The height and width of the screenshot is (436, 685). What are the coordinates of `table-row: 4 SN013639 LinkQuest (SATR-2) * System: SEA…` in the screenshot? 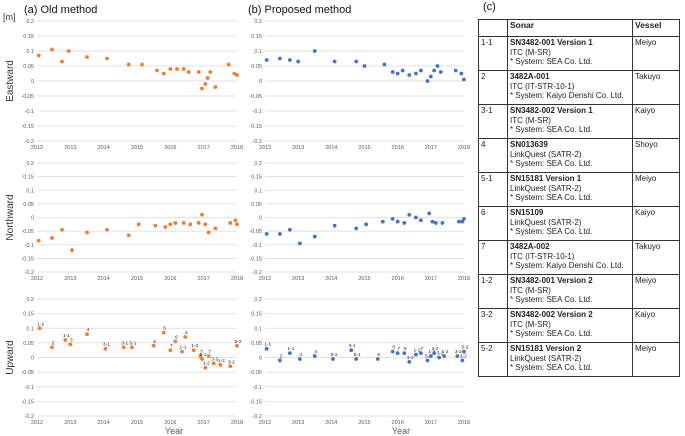 It's located at (579, 155).